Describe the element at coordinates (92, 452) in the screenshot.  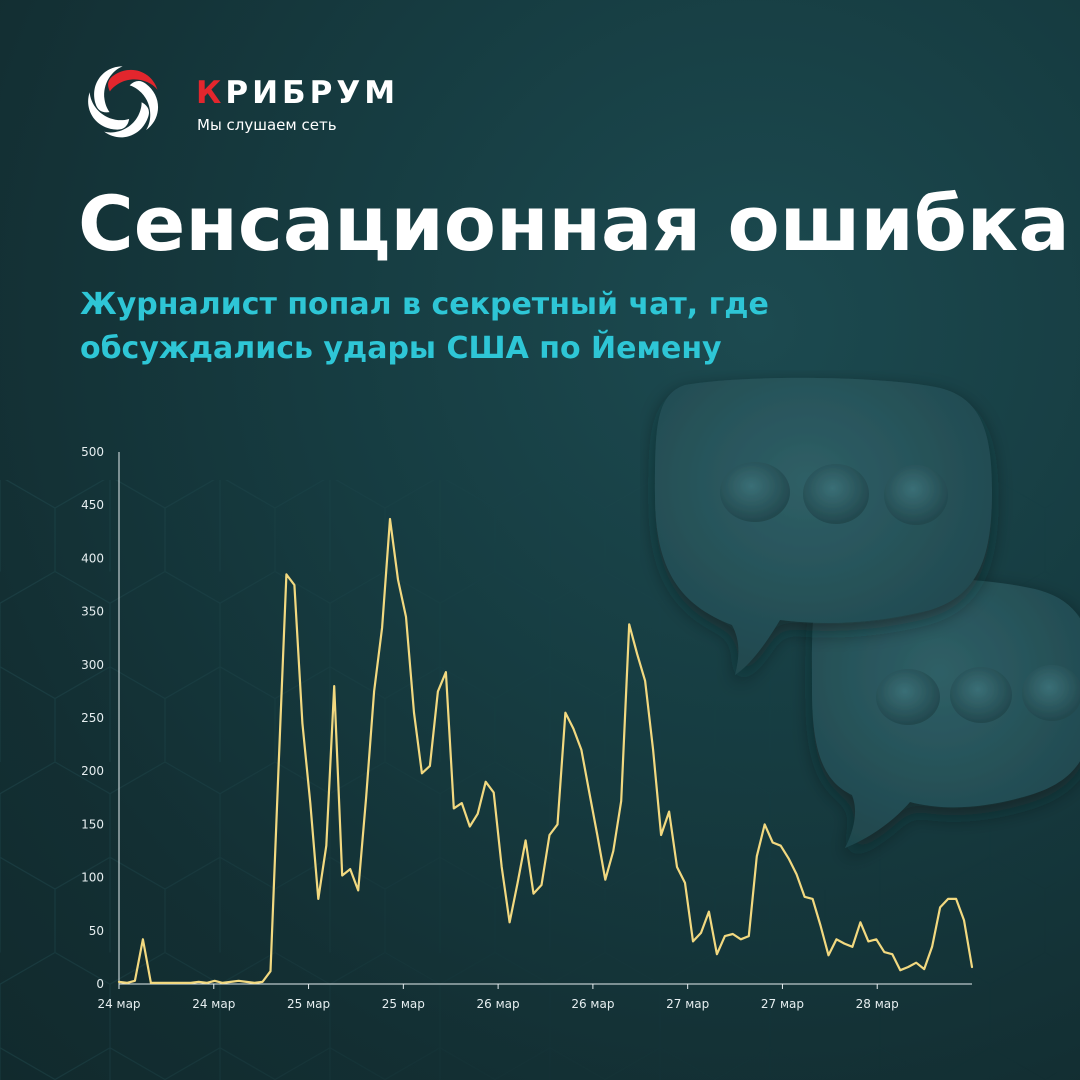
I see `y-tick-label: 500` at that location.